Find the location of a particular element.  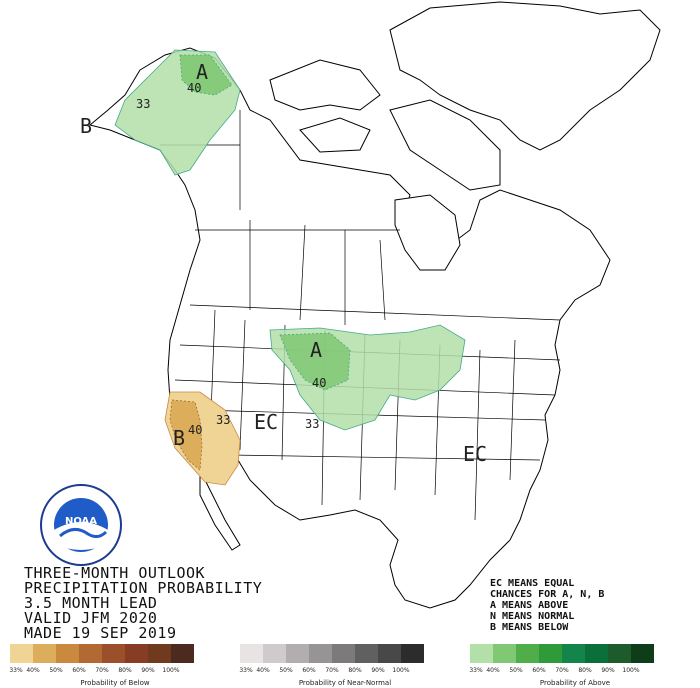

above-tick-label: 100% is located at coordinates (631, 670).